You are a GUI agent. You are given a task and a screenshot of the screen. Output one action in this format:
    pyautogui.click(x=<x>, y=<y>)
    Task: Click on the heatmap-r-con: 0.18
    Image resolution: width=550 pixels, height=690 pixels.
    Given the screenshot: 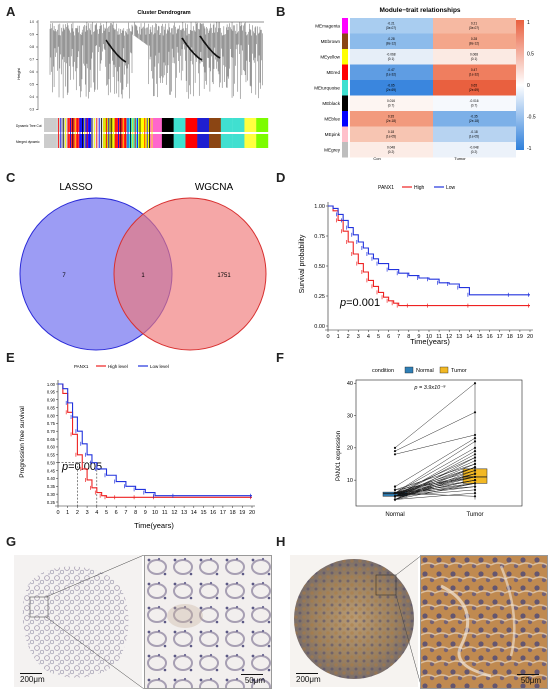 What is the action you would take?
    pyautogui.click(x=391, y=132)
    